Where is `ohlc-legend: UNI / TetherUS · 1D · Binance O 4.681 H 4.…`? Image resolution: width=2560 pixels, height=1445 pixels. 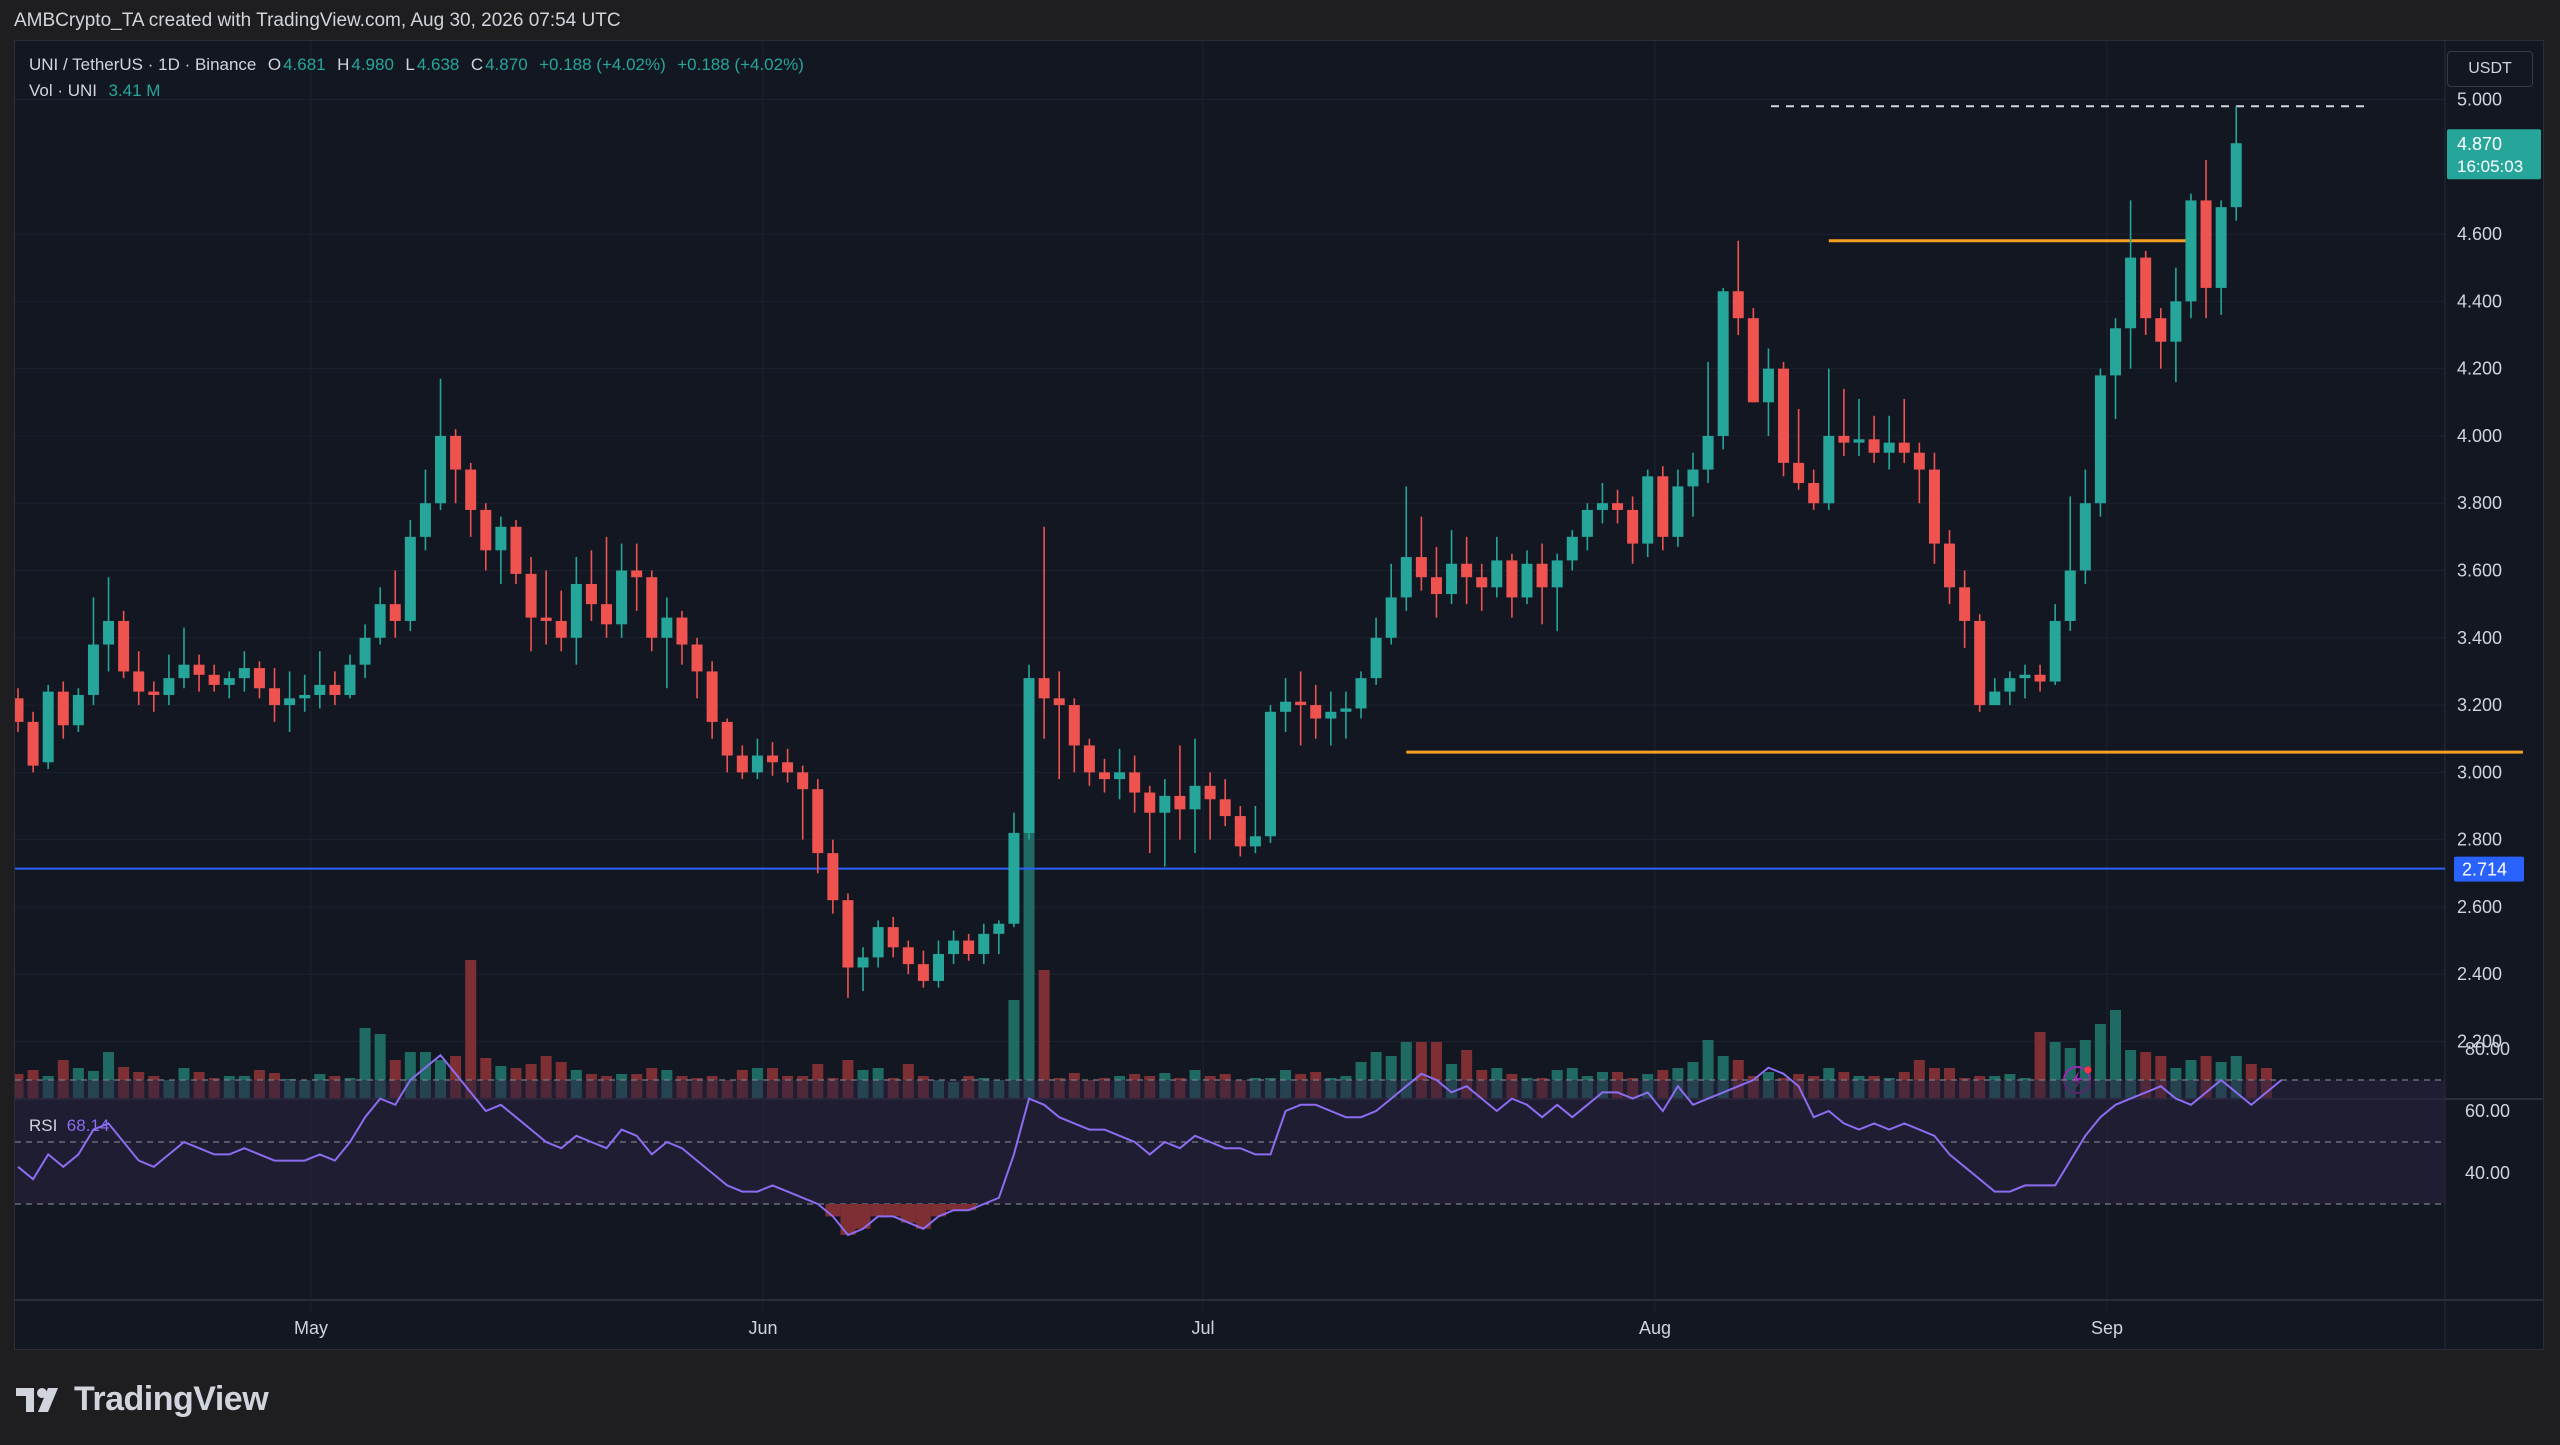 ohlc-legend: UNI / TetherUS · 1D · Binance O 4.681 H 4.… is located at coordinates (417, 65).